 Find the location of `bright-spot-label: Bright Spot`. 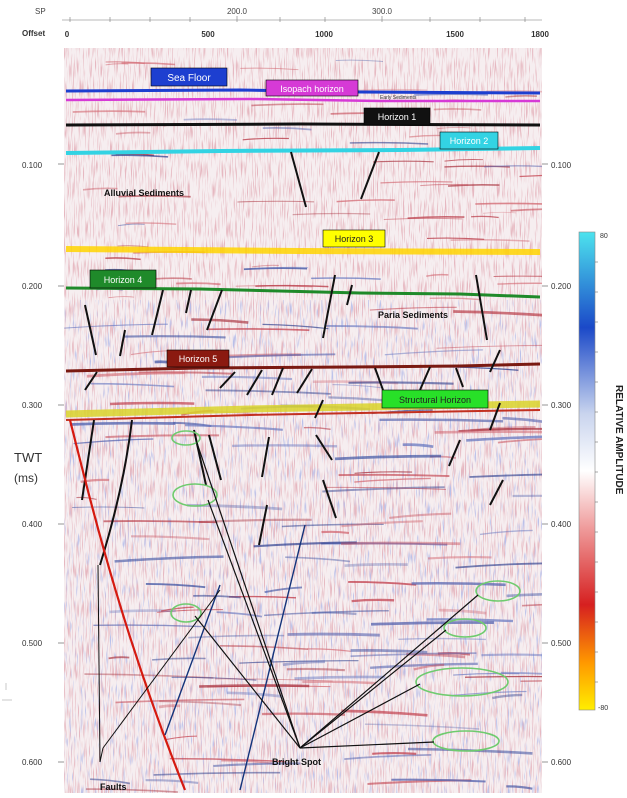

bright-spot-label: Bright Spot is located at coordinates (296, 762).